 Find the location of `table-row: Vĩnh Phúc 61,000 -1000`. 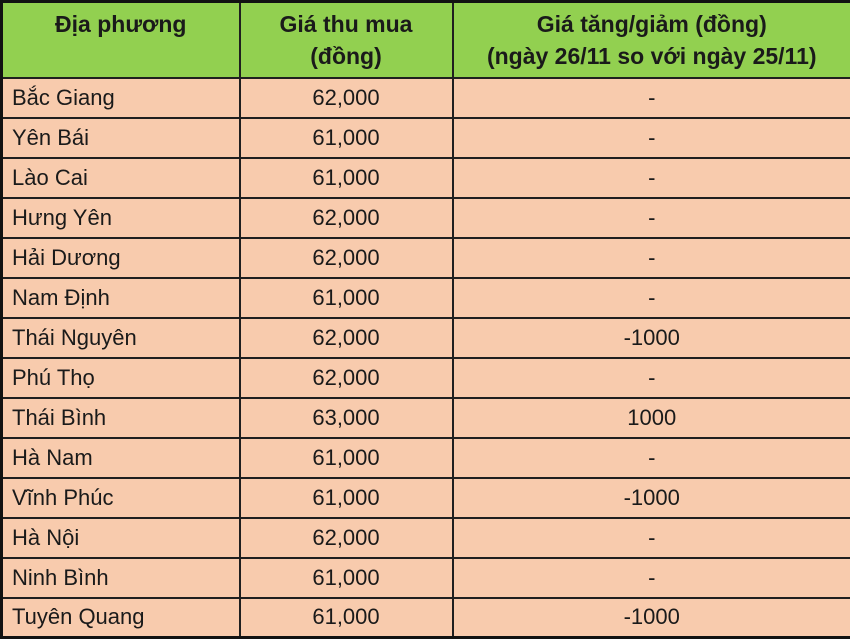

table-row: Vĩnh Phúc 61,000 -1000 is located at coordinates (426, 498).